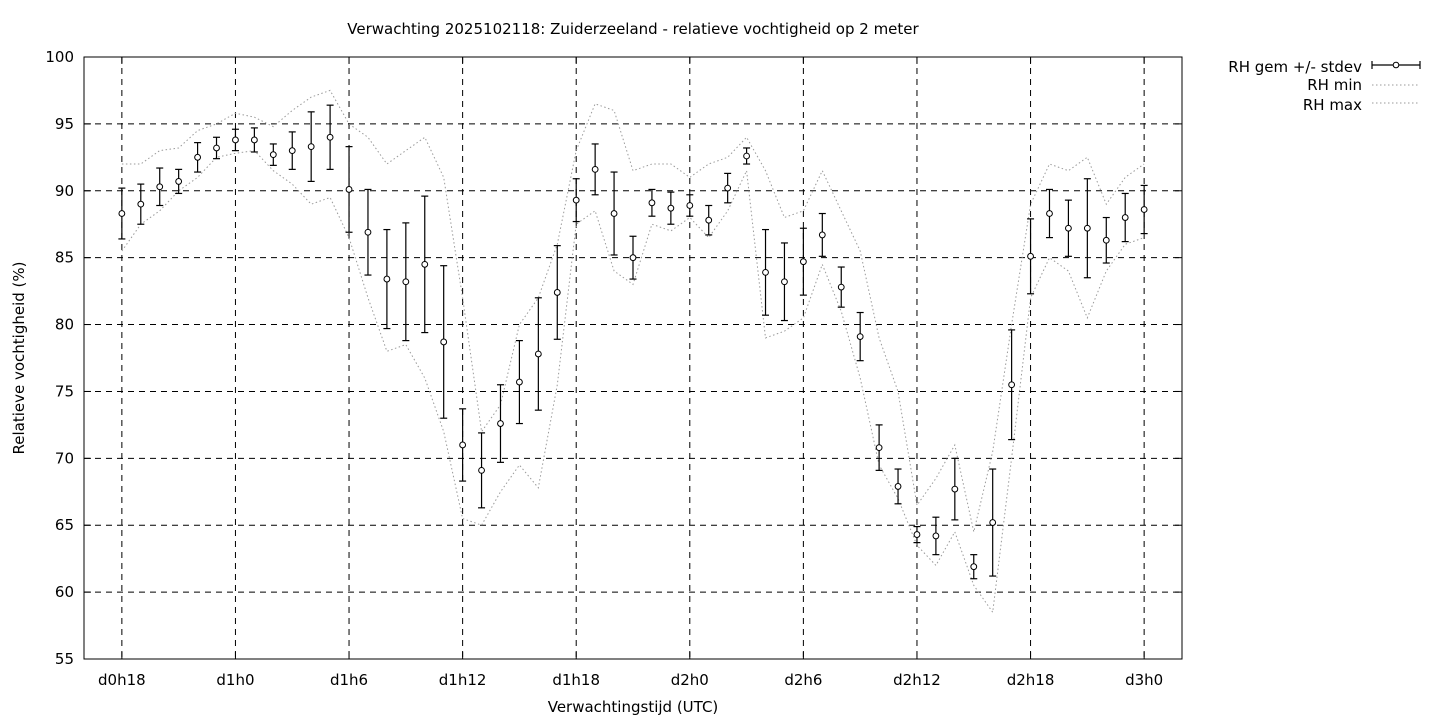 This screenshot has height=720, width=1440. I want to click on y-tick-label: 75, so click(64, 391).